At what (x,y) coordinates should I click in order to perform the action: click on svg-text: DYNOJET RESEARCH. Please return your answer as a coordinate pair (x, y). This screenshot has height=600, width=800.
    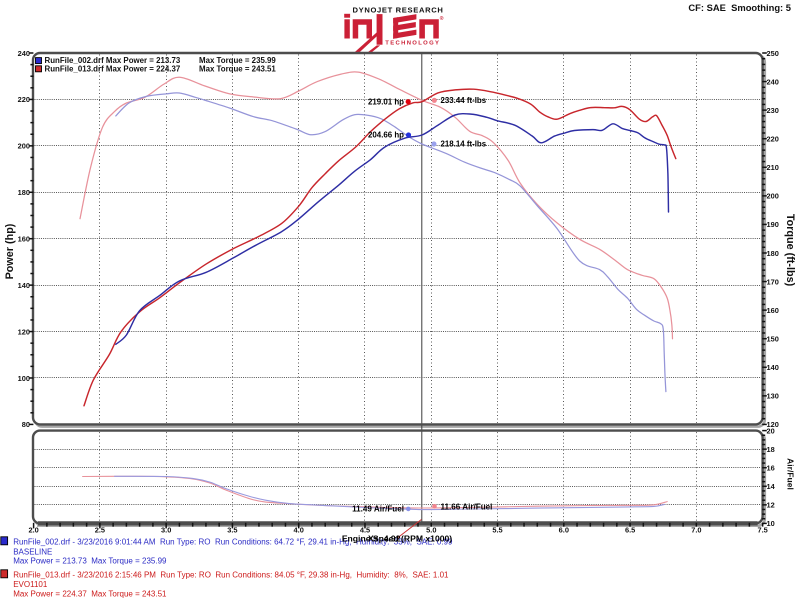
    Looking at the image, I should click on (398, 9).